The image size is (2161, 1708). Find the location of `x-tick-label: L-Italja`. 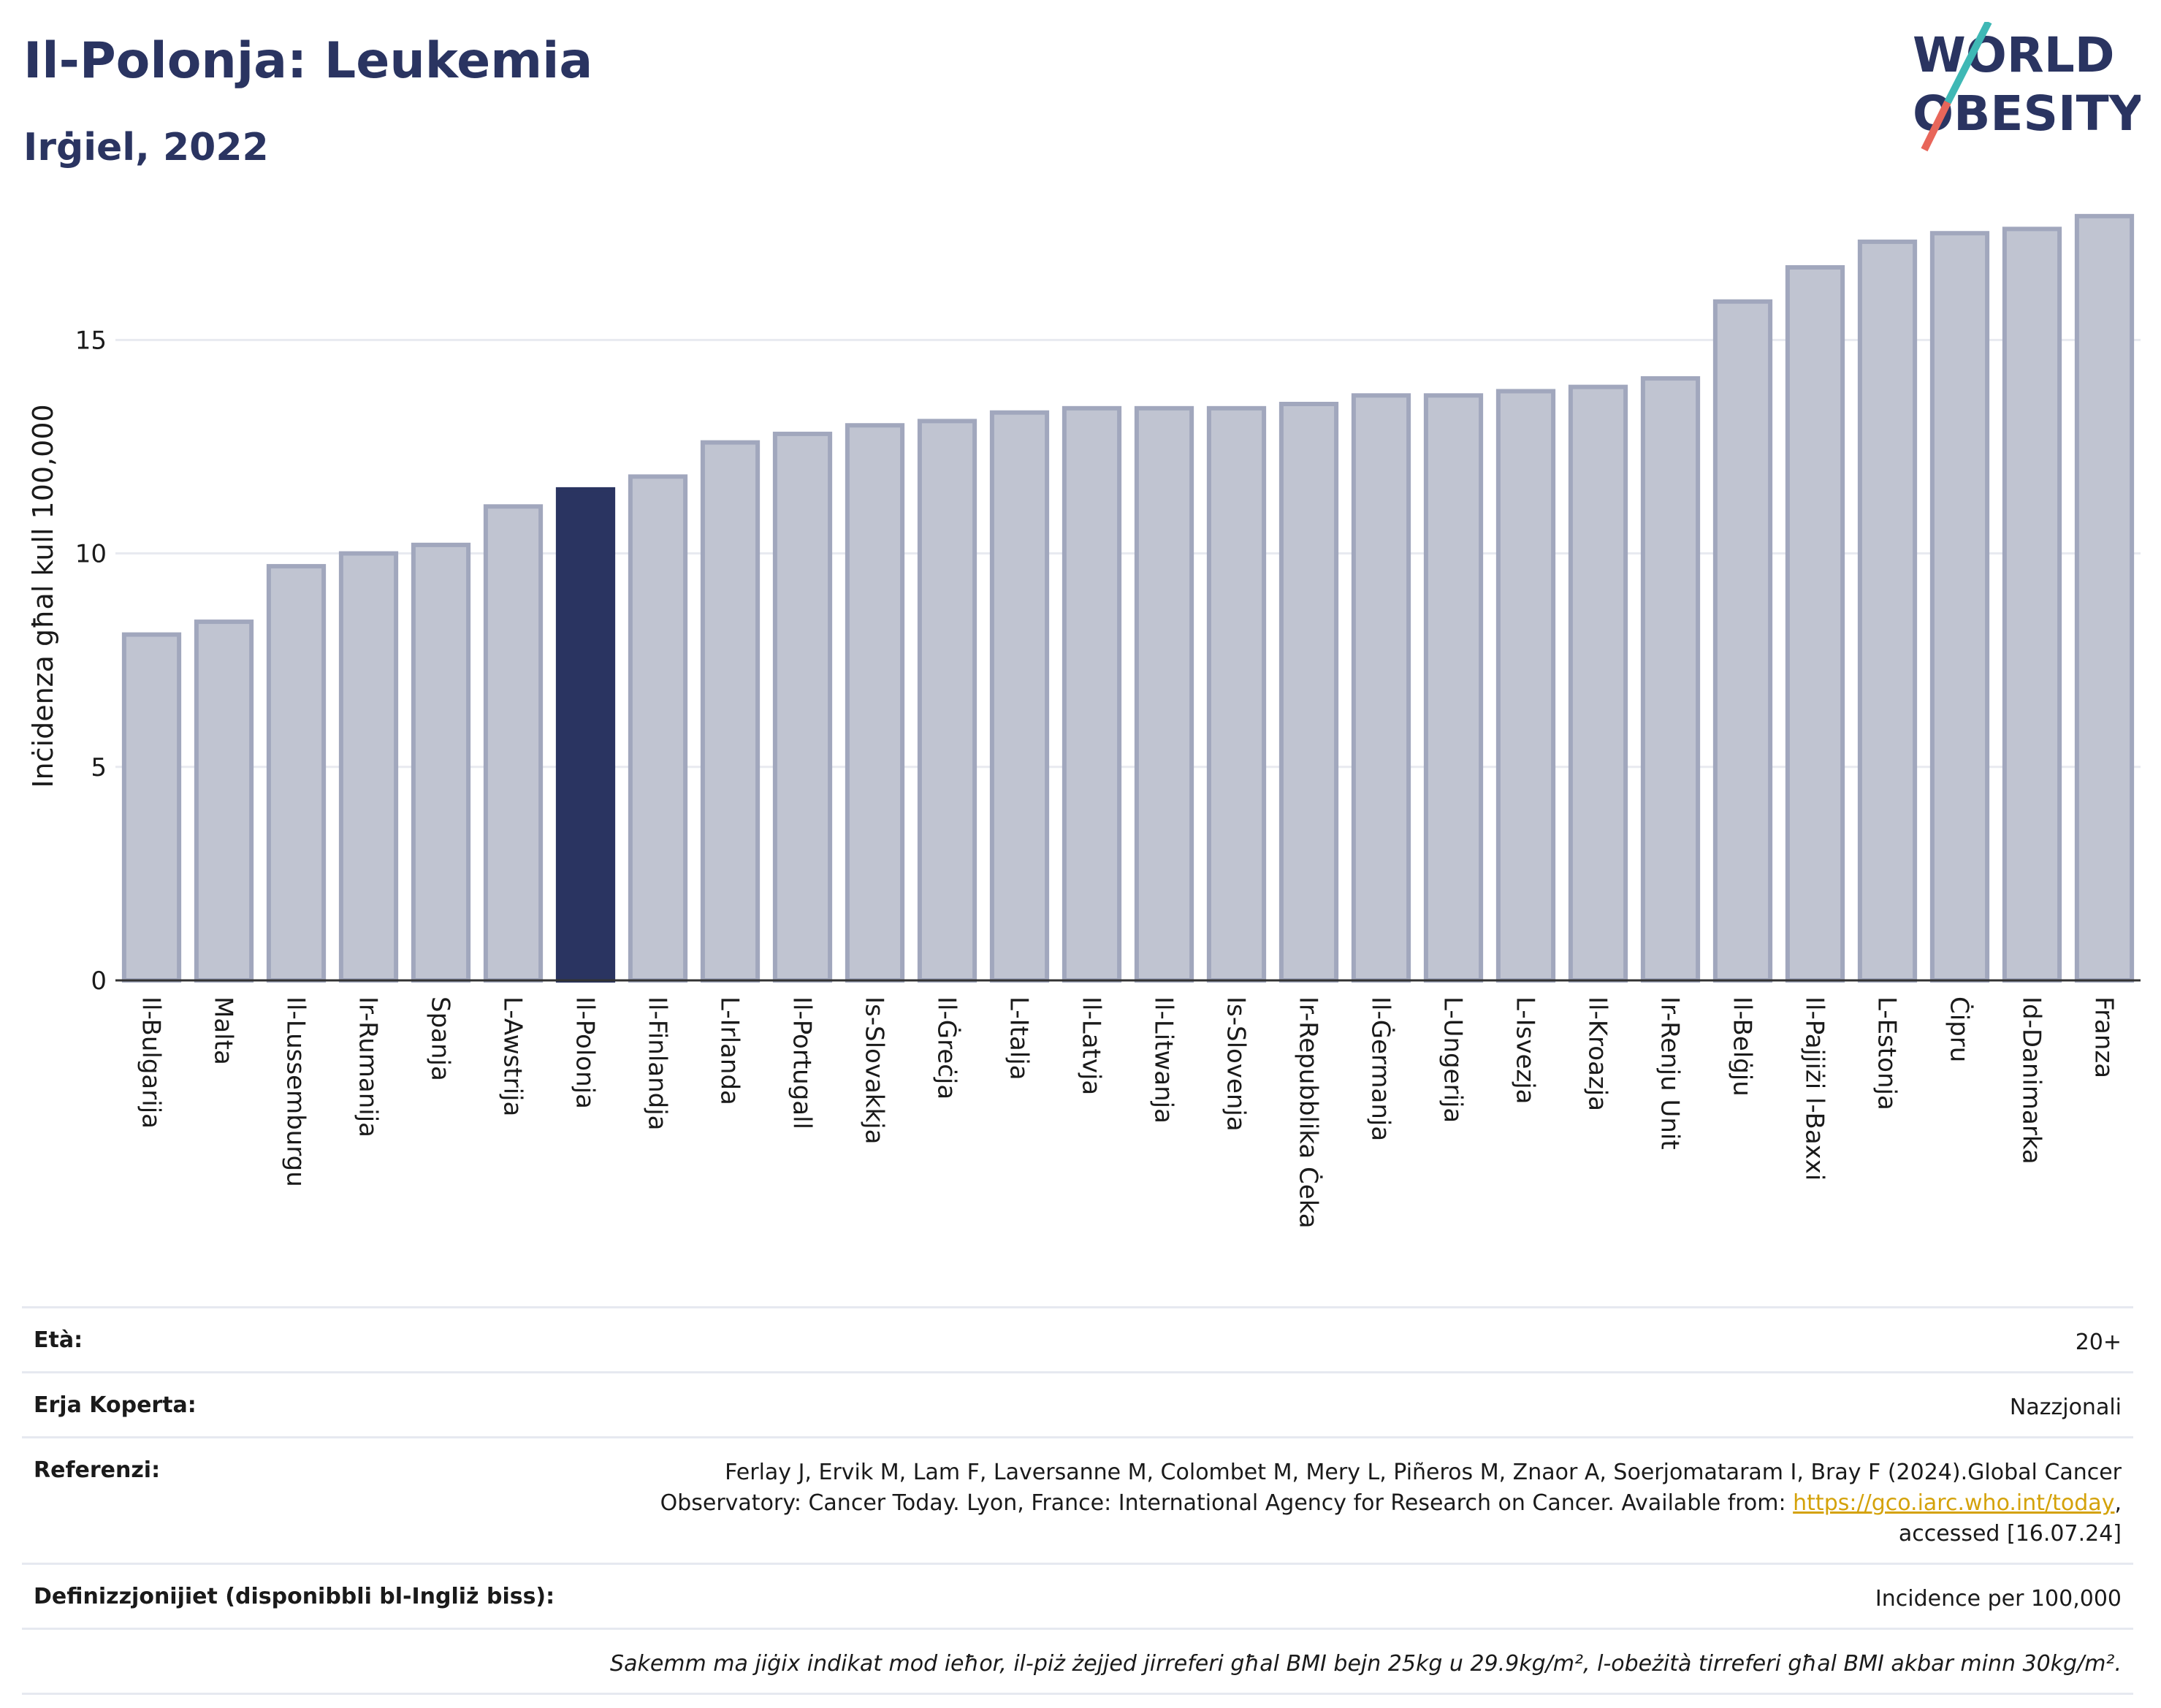

x-tick-label: L-Italja is located at coordinates (1019, 1038).